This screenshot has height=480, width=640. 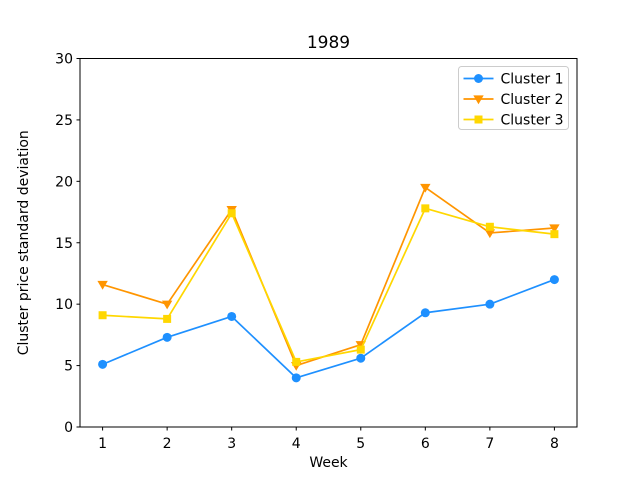 What do you see at coordinates (64, 182) in the screenshot?
I see `y-tick-label: 20` at bounding box center [64, 182].